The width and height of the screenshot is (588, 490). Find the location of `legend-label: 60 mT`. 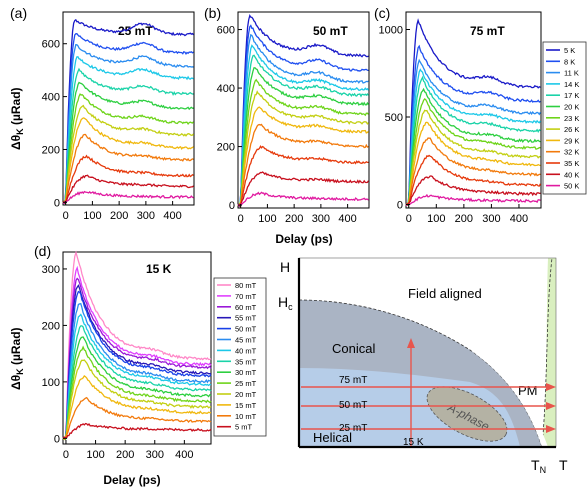

legend-label: 60 mT is located at coordinates (246, 307).